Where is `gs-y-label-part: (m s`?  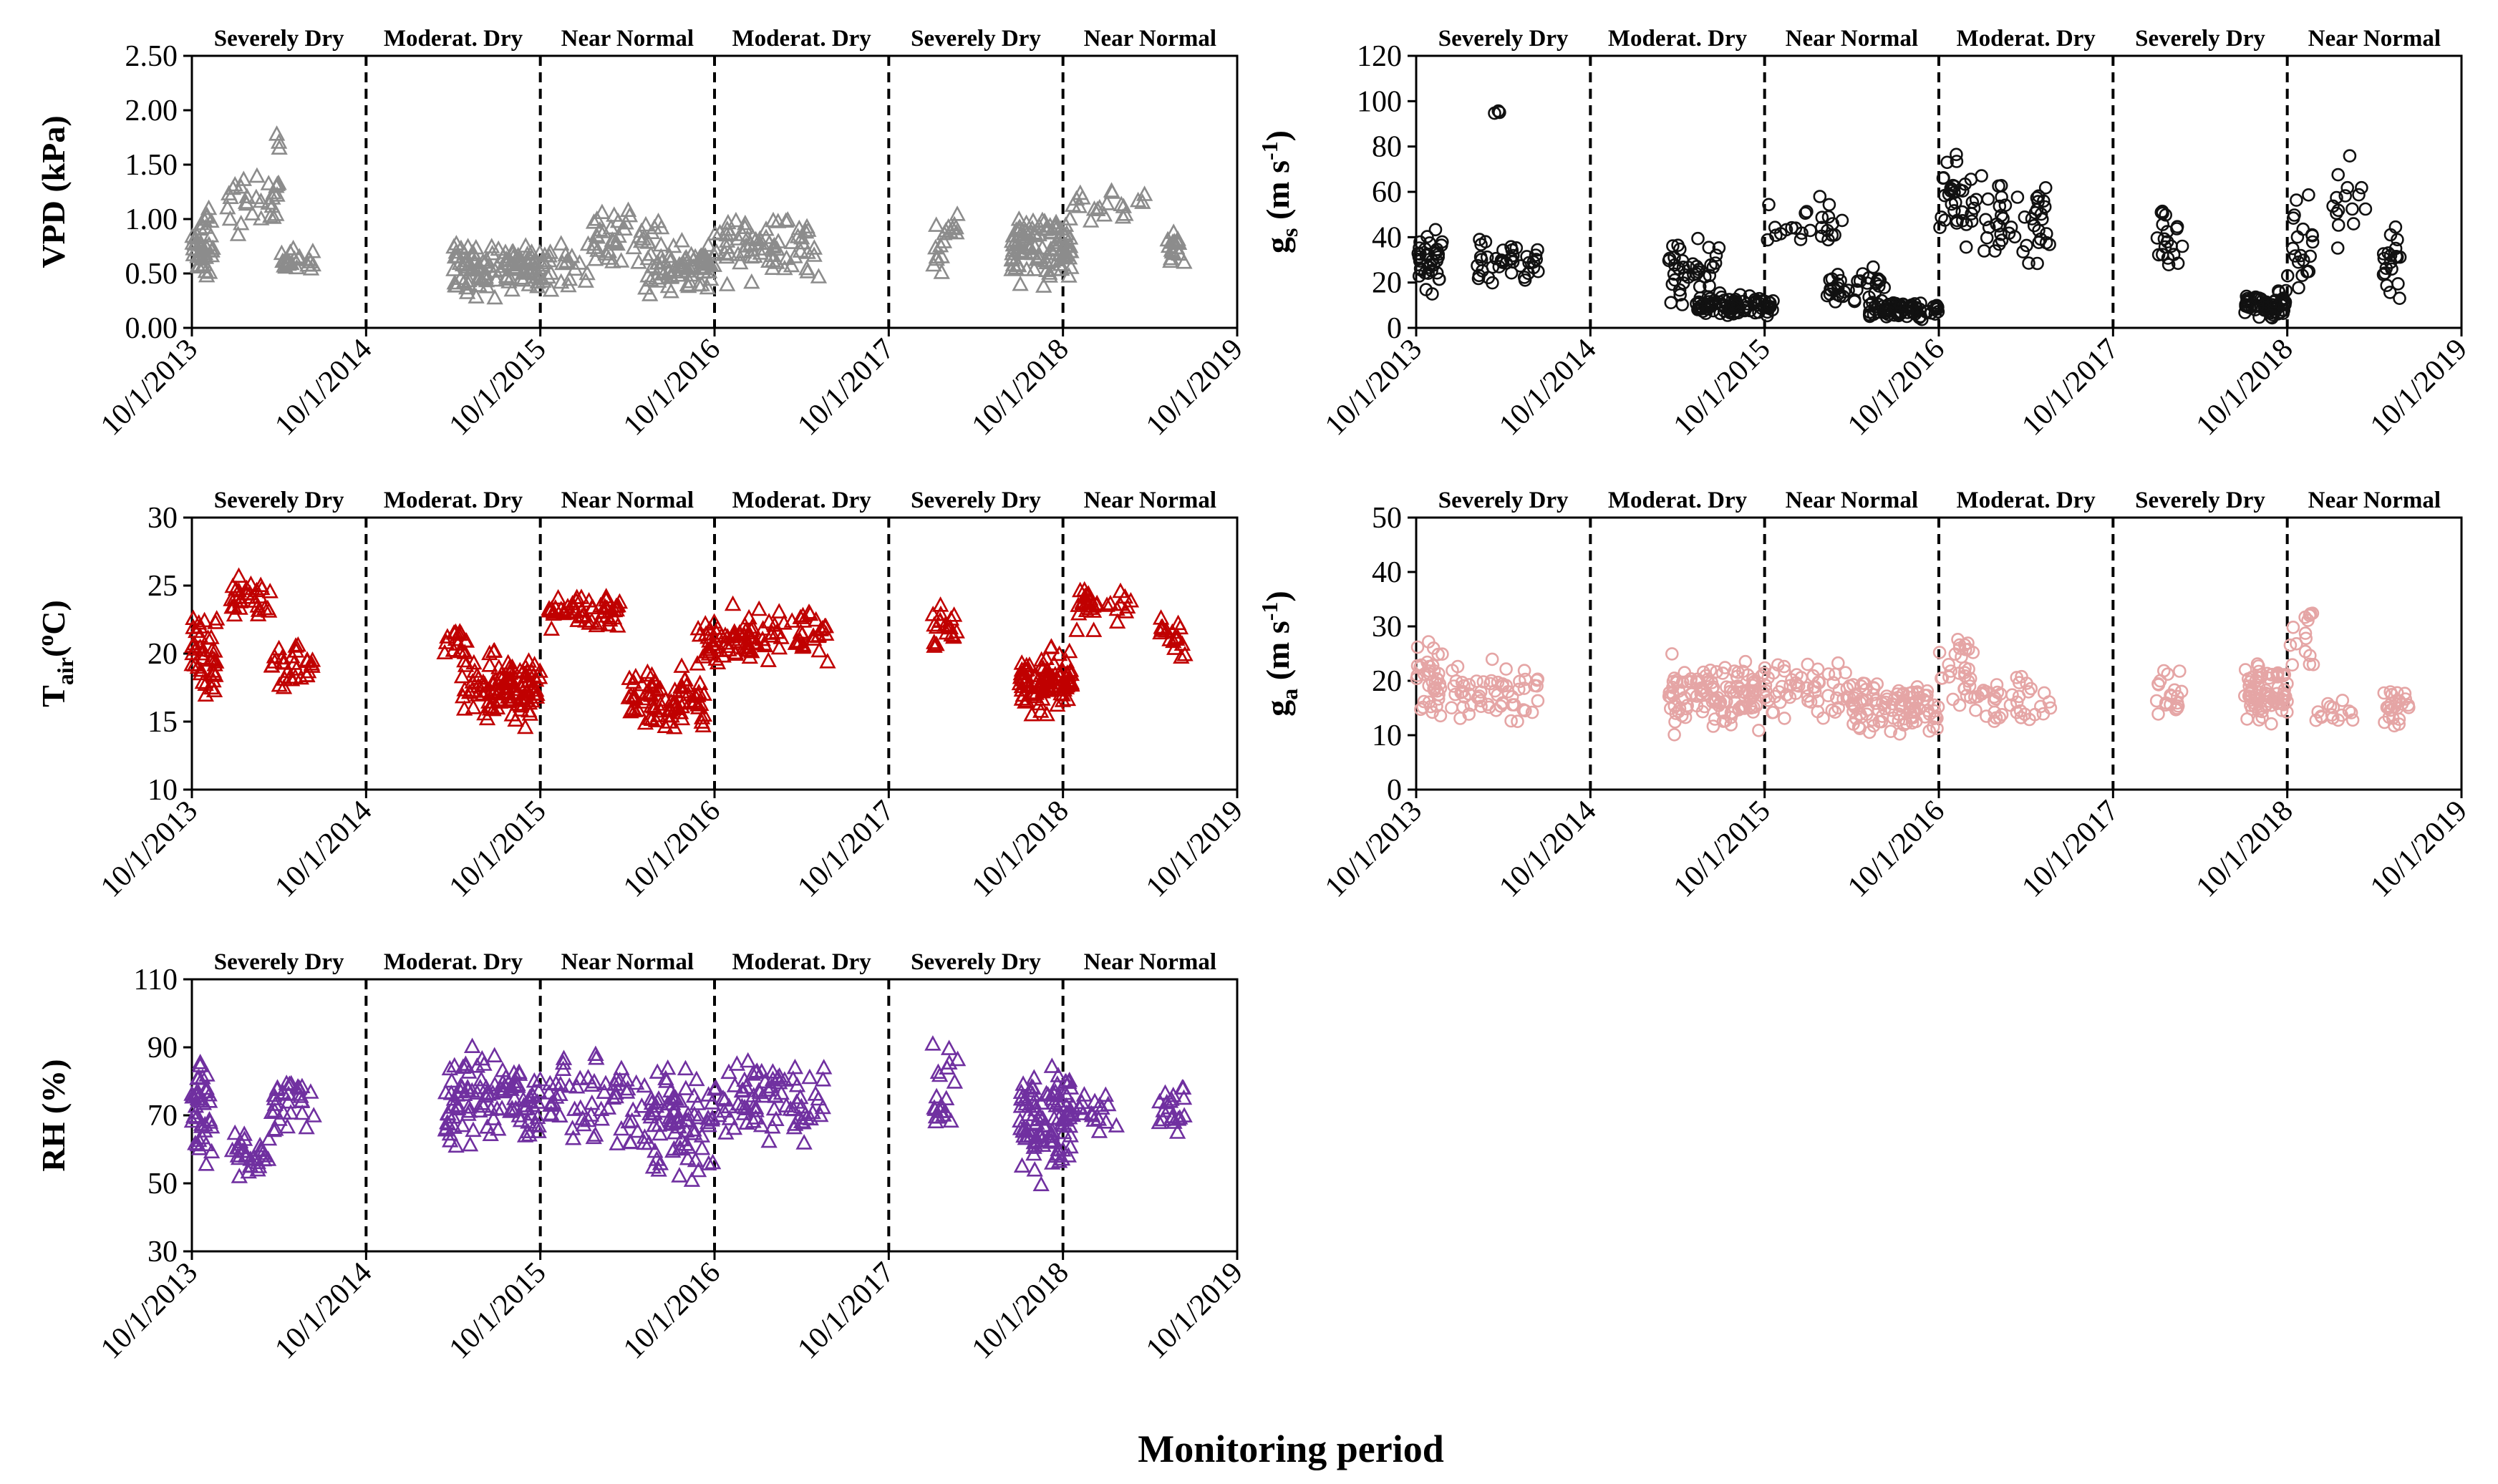
gs-y-label-part: (m s is located at coordinates (1277, 194).